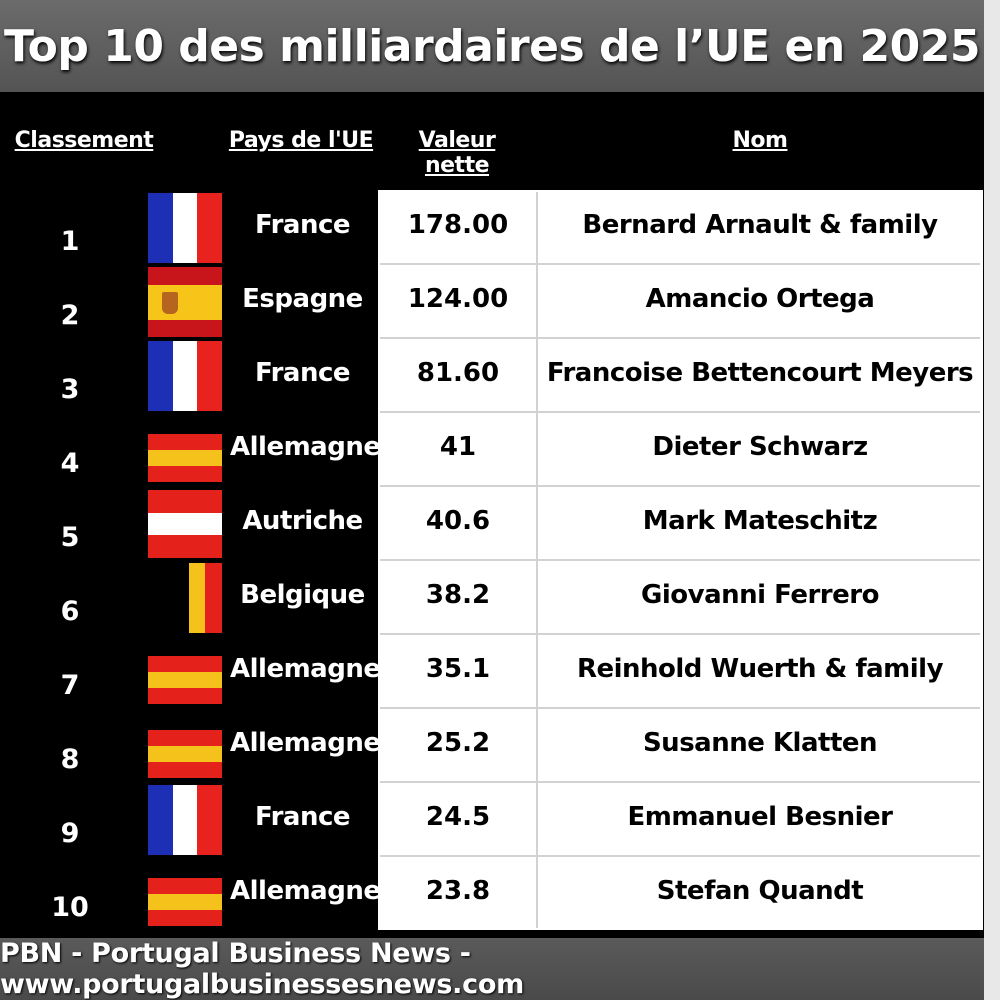 This screenshot has height=1000, width=1000. I want to click on name-cell: Stefan Quandt, so click(760, 891).